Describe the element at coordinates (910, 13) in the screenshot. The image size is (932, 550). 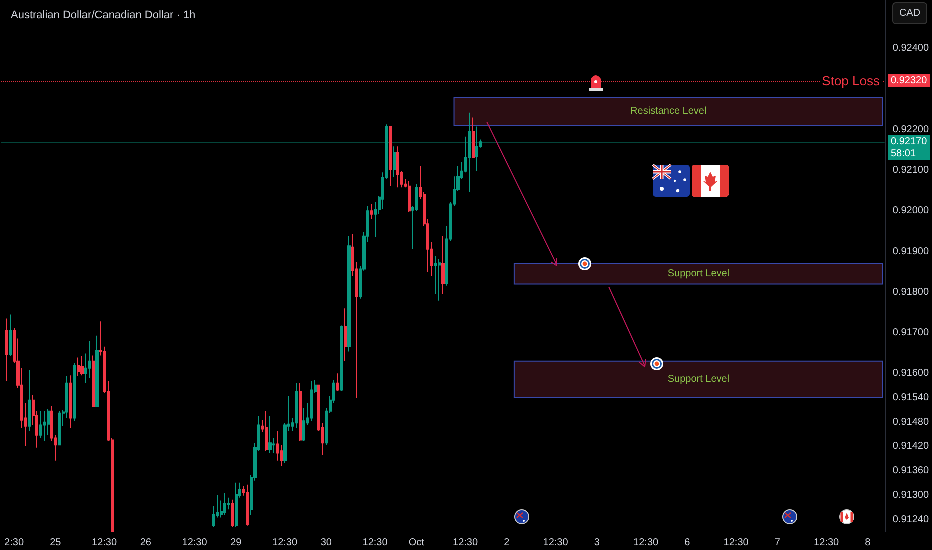
I see `y-axis-title: CAD` at that location.